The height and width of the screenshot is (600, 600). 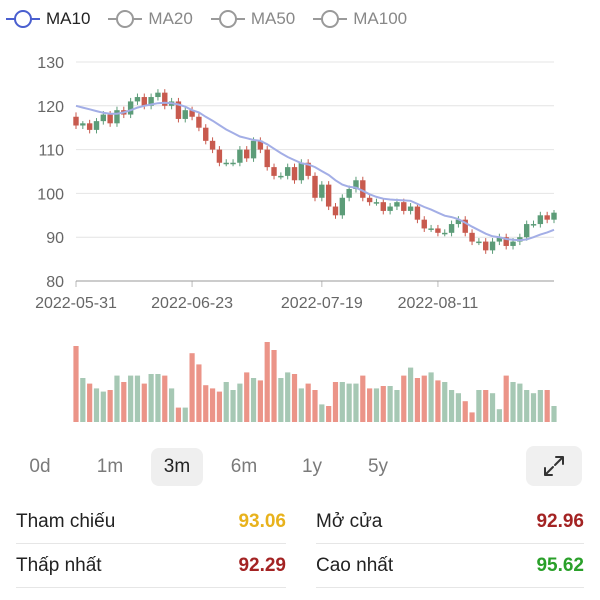 What do you see at coordinates (125, 19) in the screenshot?
I see `ma20-toggle-icon` at bounding box center [125, 19].